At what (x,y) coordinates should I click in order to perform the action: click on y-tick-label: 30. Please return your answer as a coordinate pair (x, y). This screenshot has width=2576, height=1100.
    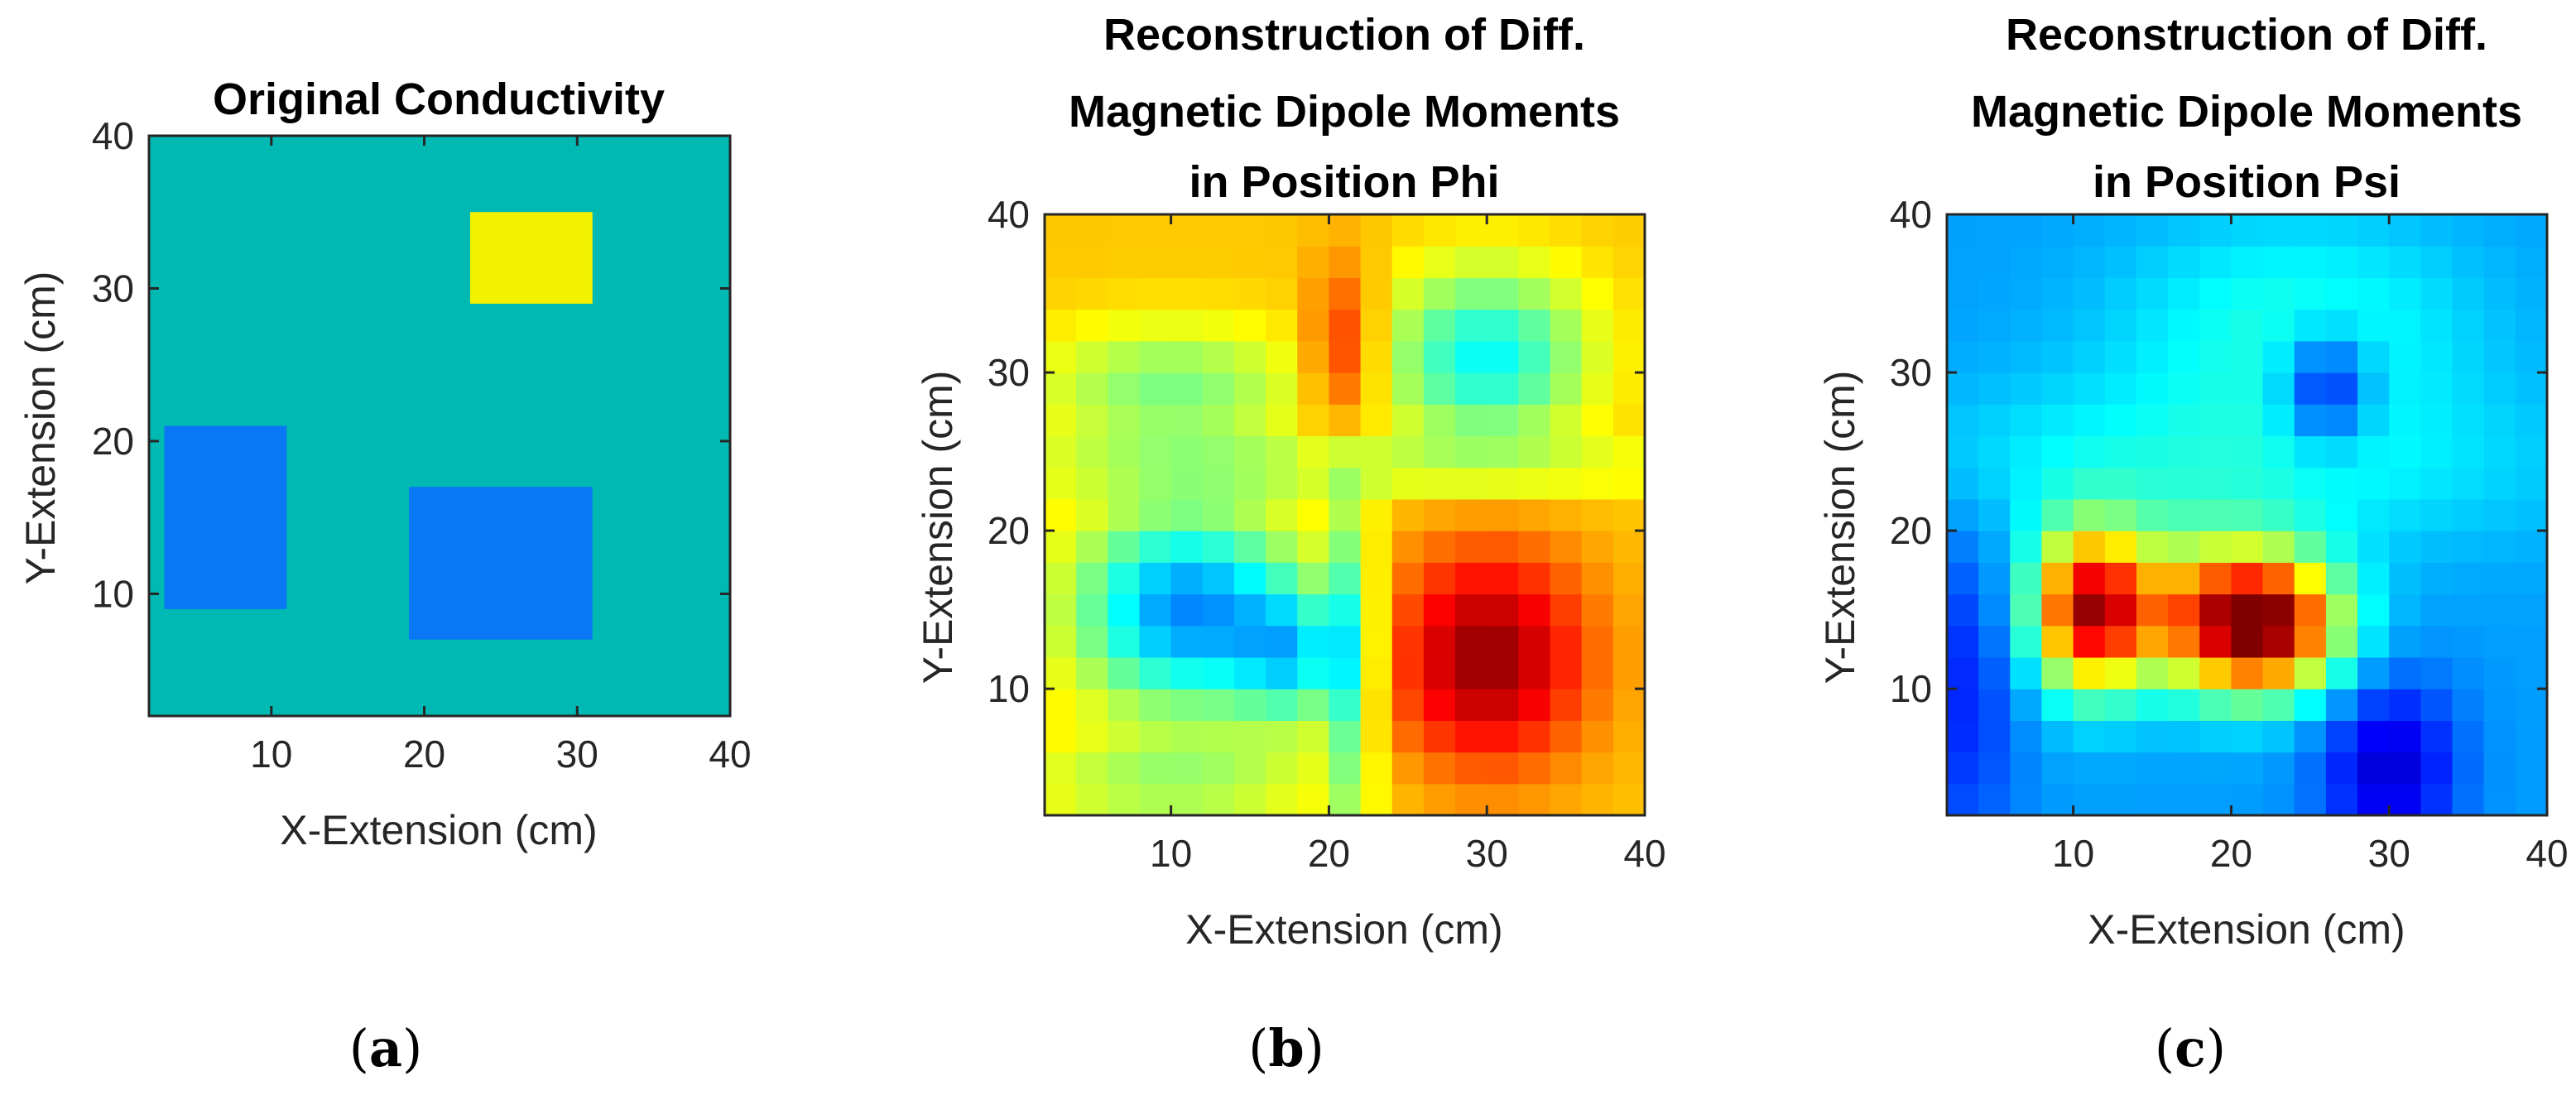
    Looking at the image, I should click on (1911, 372).